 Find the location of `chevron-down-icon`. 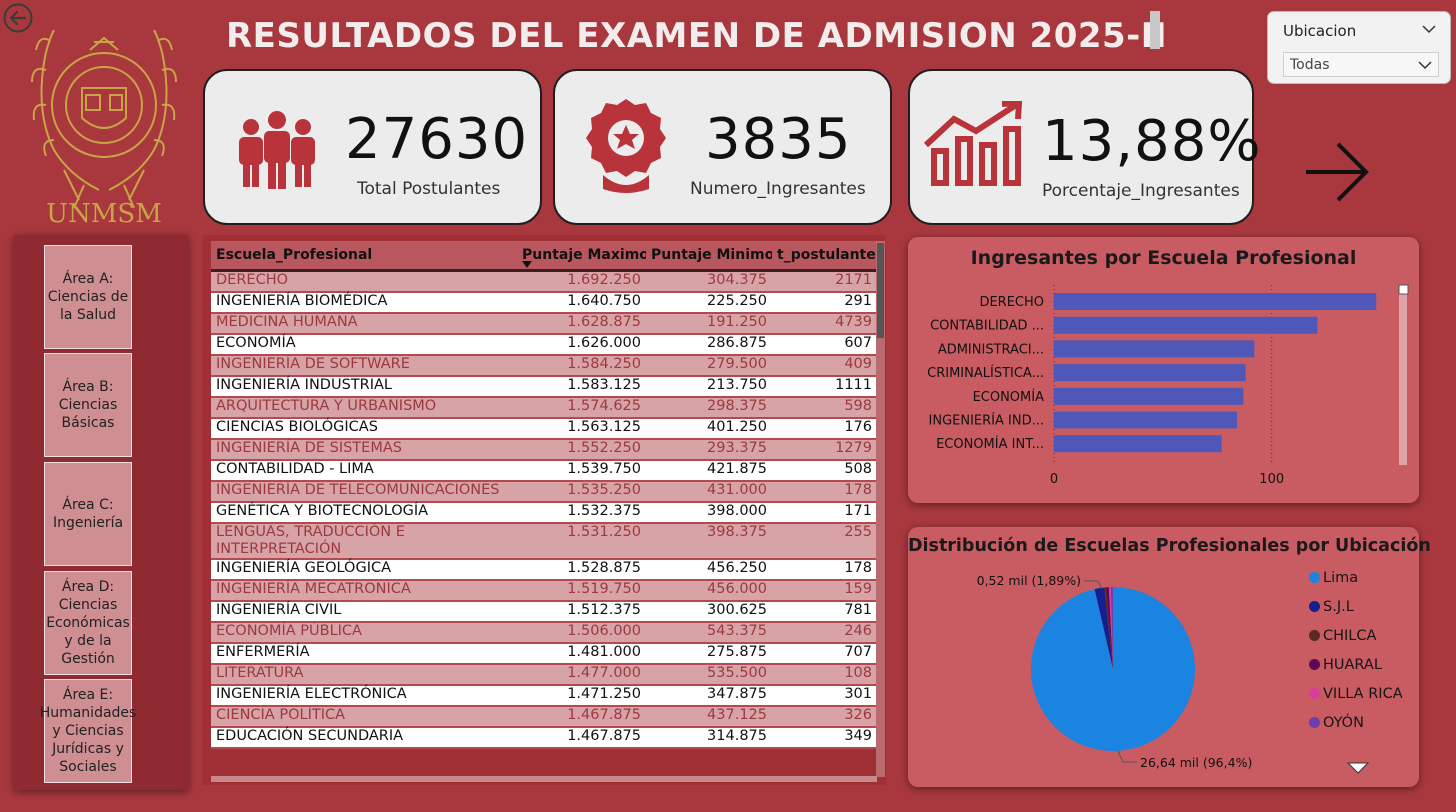

chevron-down-icon is located at coordinates (1429, 29).